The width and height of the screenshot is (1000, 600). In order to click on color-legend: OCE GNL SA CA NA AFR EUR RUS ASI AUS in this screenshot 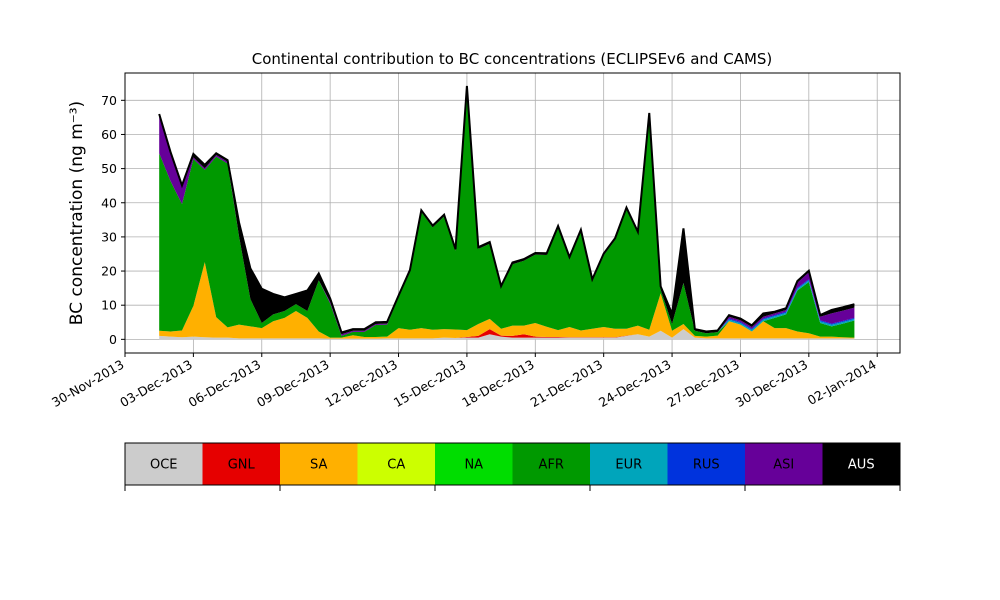, I will do `click(512, 466)`.